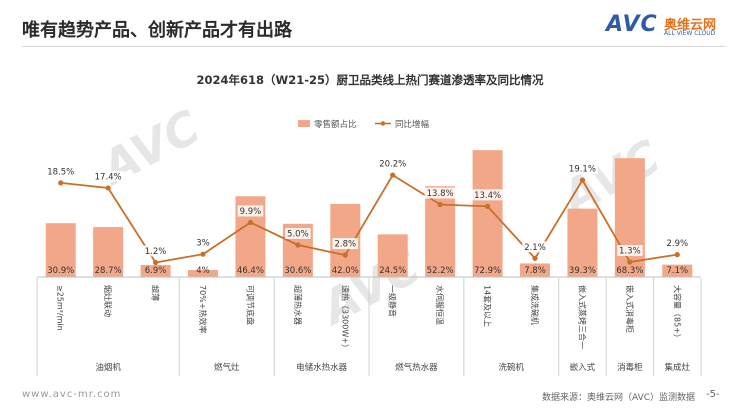  Describe the element at coordinates (677, 244) in the screenshot. I see `line-value-label: 2.9%` at that location.